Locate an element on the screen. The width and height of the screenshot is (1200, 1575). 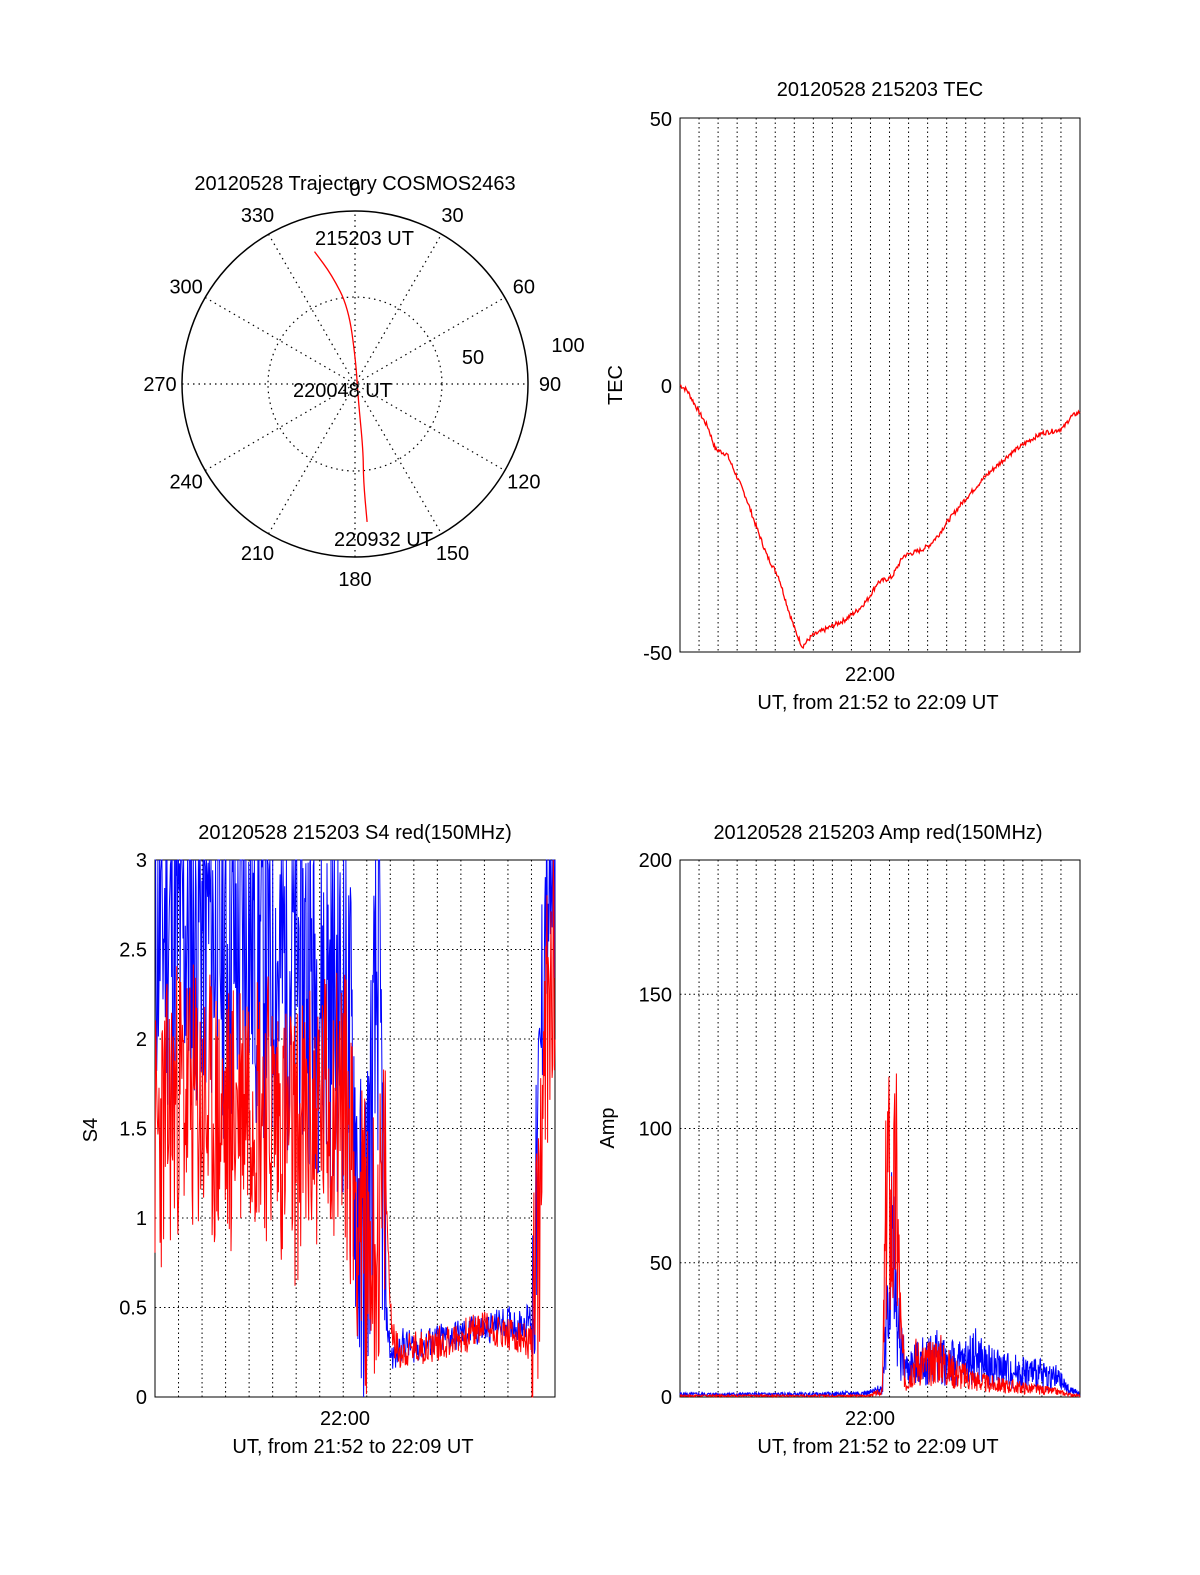
amp-series-red is located at coordinates (880, 1236).